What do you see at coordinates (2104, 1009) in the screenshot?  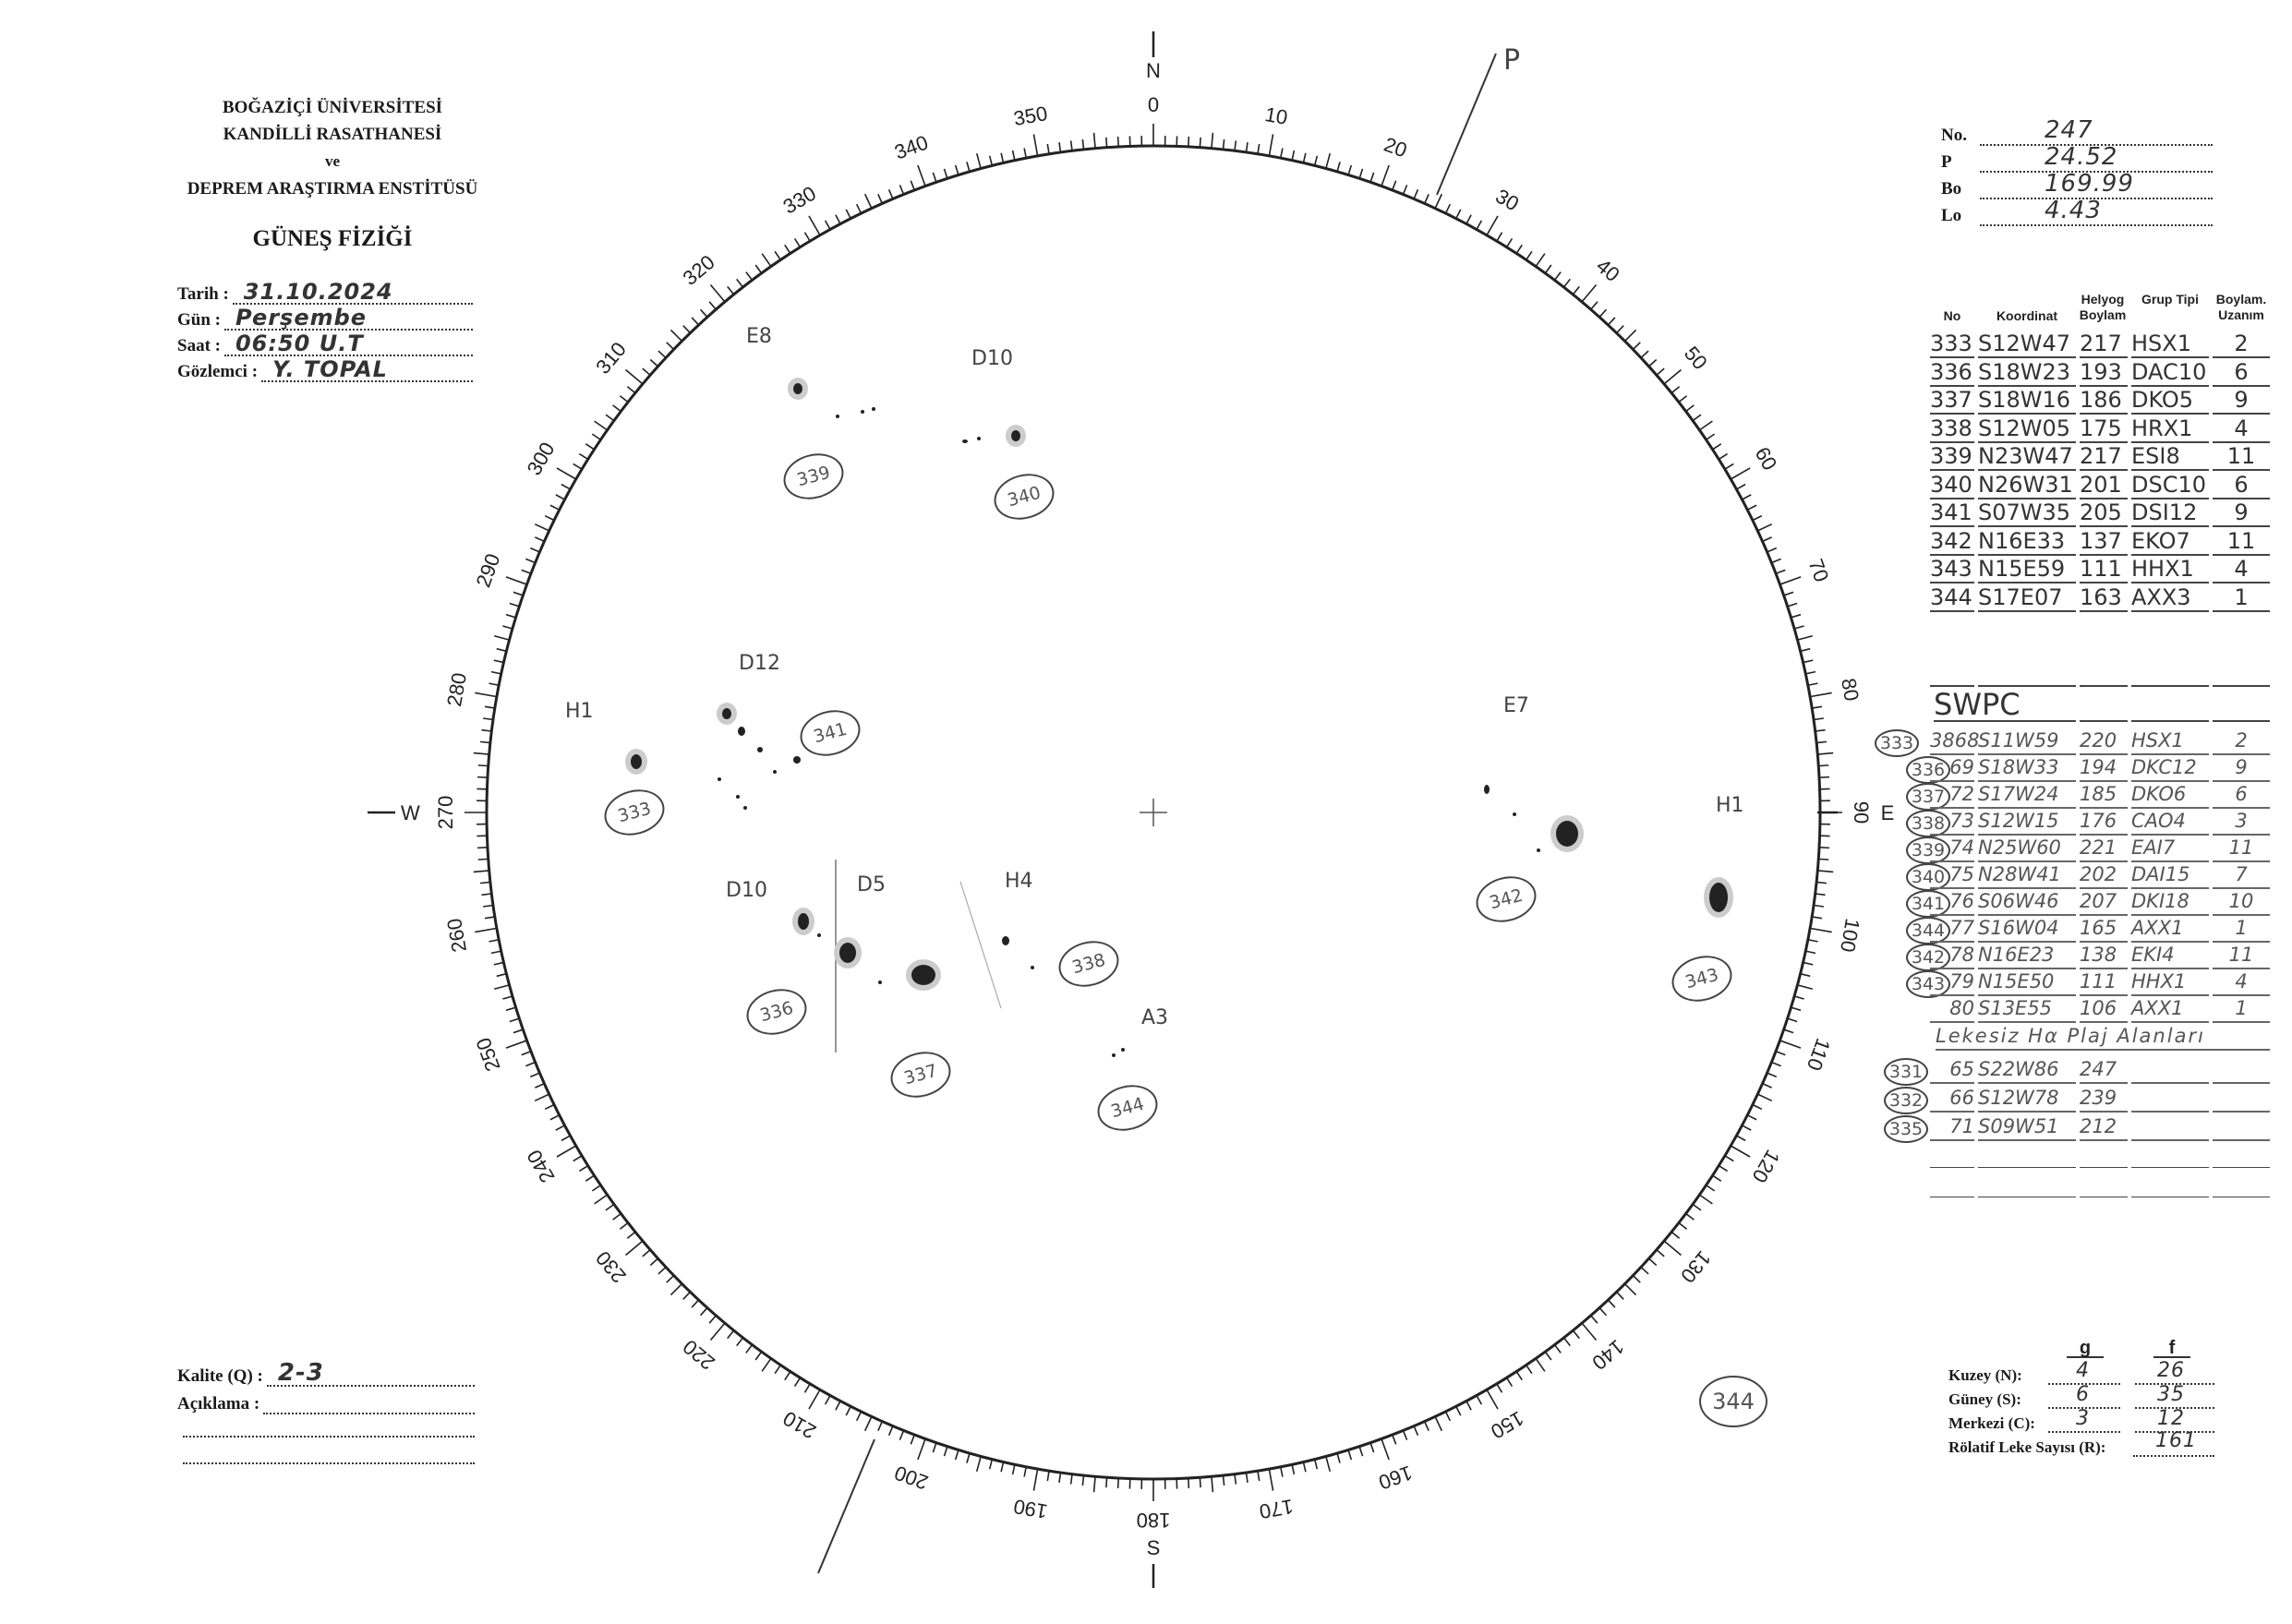 I see `swpc-cell-helyog: 106` at bounding box center [2104, 1009].